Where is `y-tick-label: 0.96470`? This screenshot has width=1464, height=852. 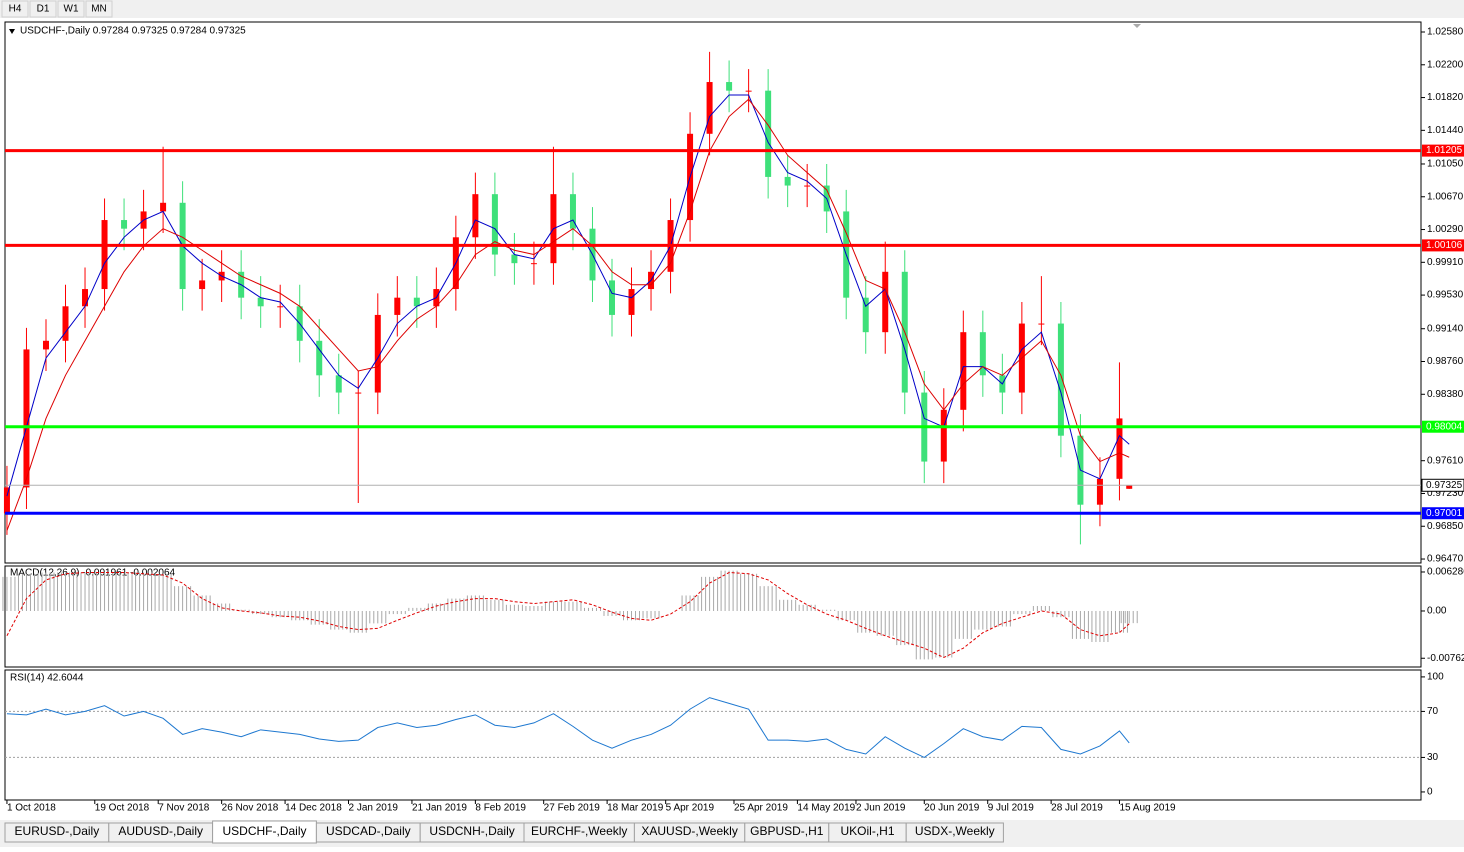 y-tick-label: 0.96470 is located at coordinates (1445, 559).